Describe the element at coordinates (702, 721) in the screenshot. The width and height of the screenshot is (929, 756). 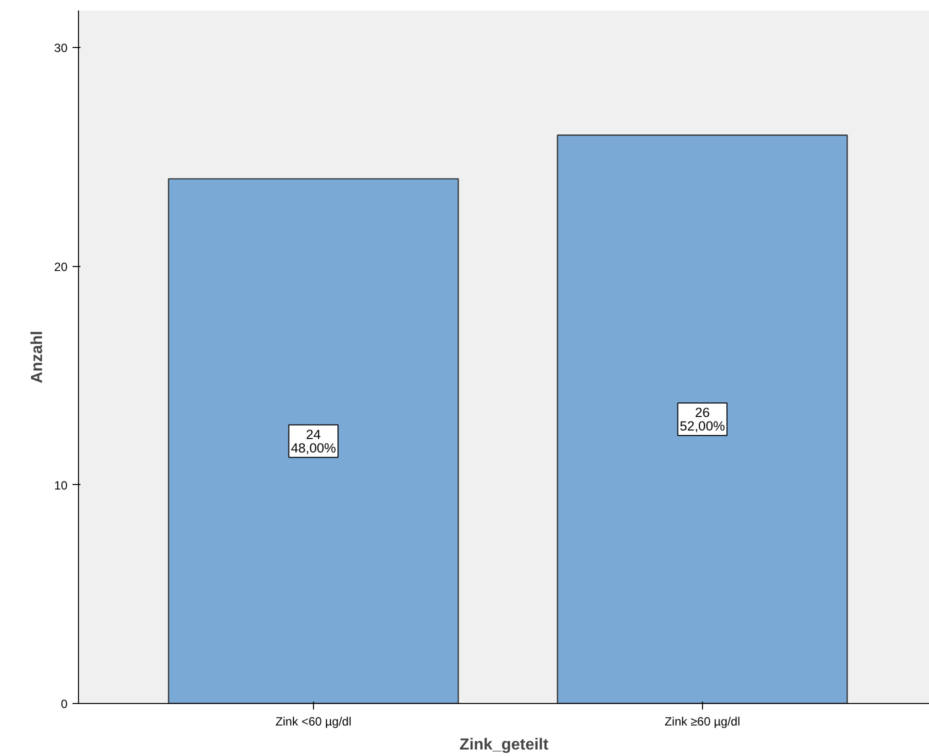
I see `x-tick-label: Zink ≥60 µg/dl` at that location.